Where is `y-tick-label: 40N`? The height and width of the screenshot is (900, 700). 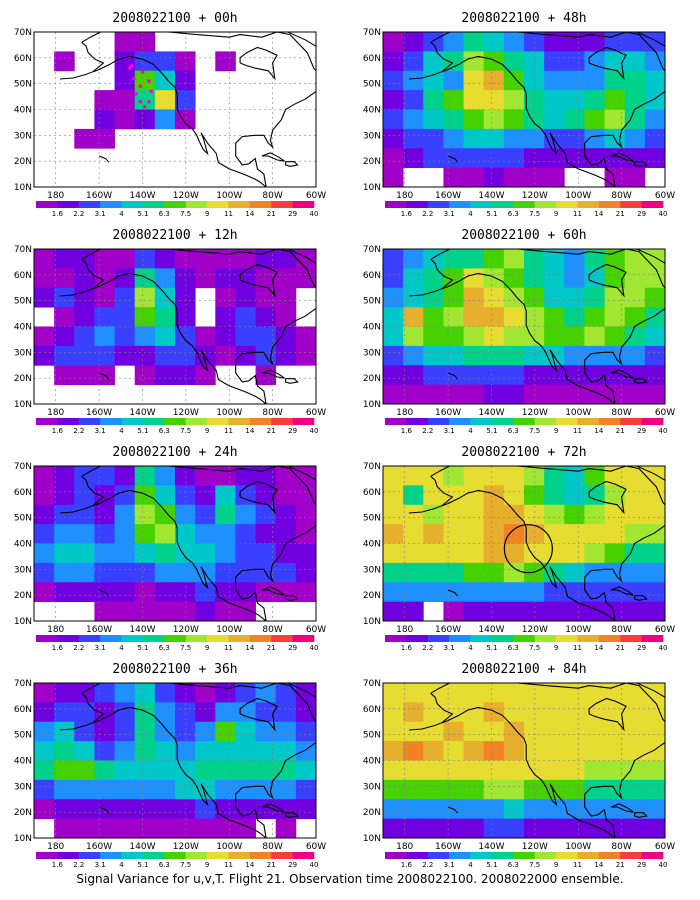
y-tick-label: 40N is located at coordinates (23, 328).